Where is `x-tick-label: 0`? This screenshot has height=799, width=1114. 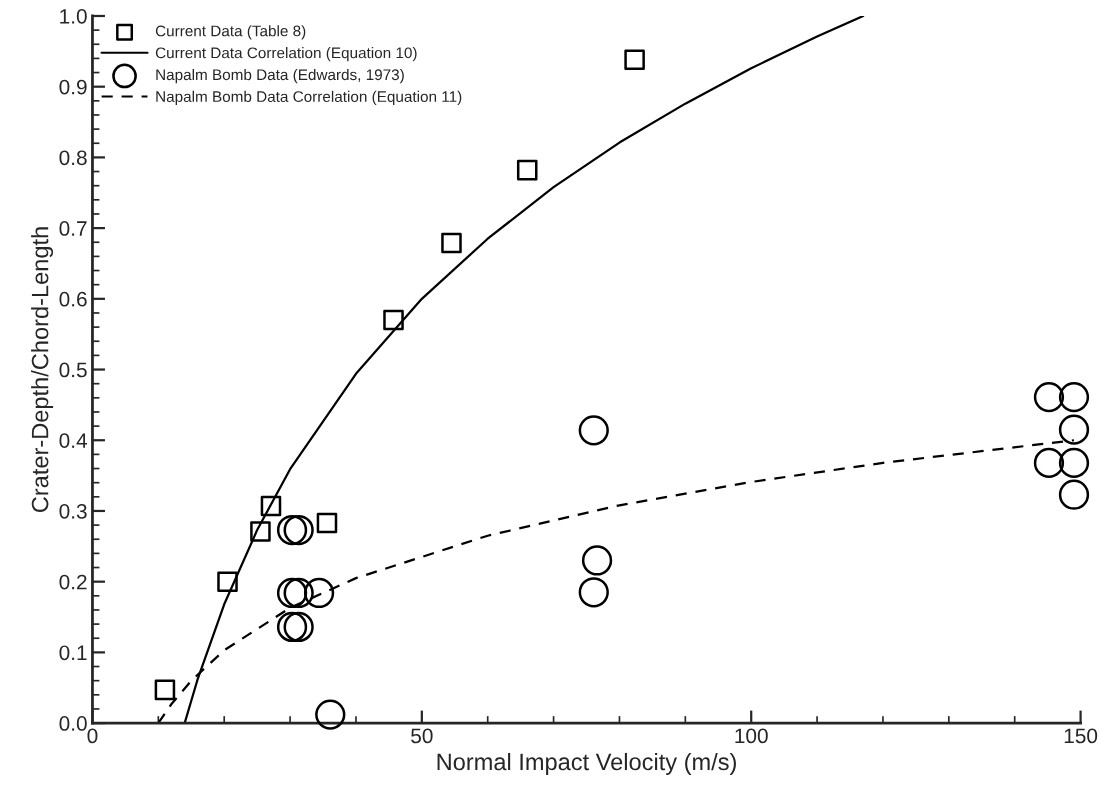
x-tick-label: 0 is located at coordinates (92, 736).